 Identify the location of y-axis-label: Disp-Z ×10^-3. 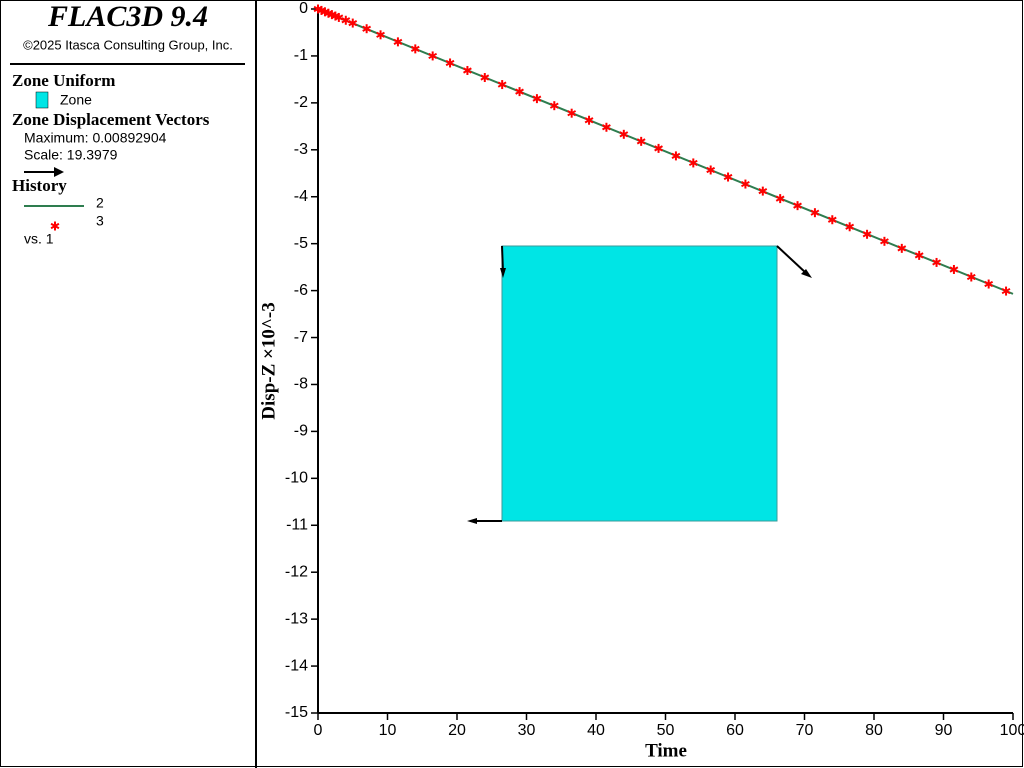
(268, 360).